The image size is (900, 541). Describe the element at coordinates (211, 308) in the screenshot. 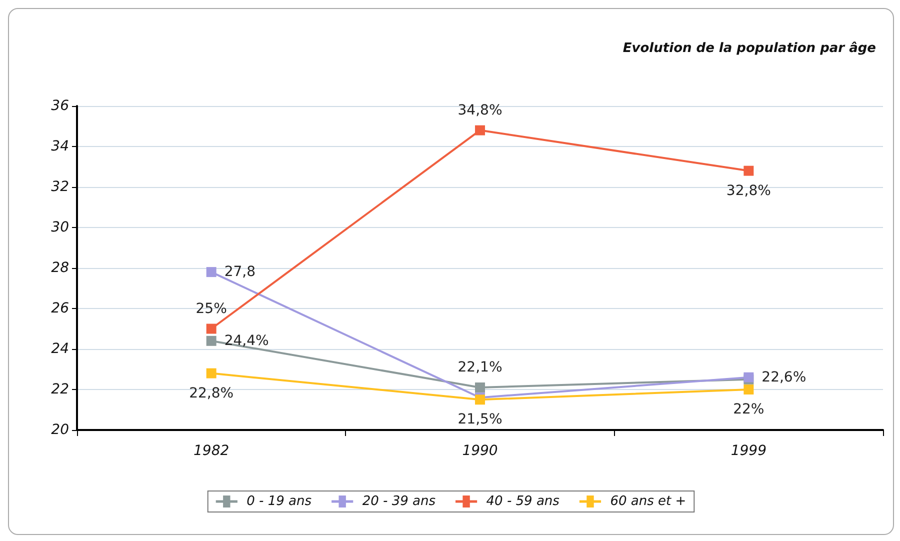

I see `data-label: 25%` at that location.